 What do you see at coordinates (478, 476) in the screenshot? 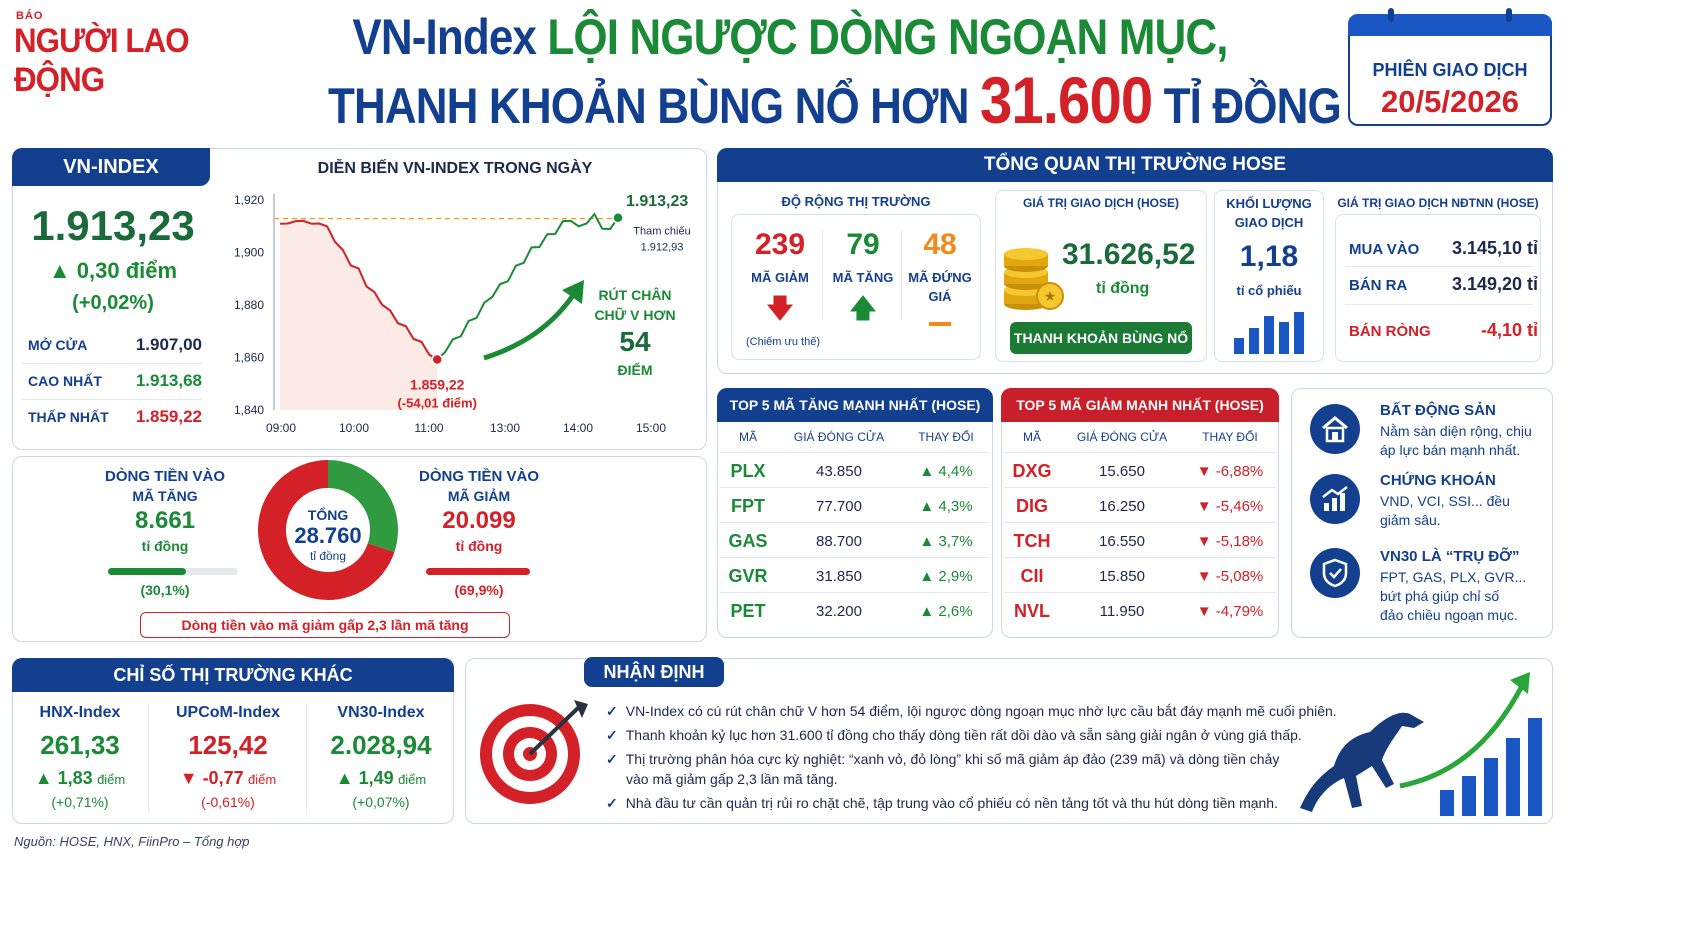
I see `flow-down-l1: DÒNG TIỀN VÀO` at bounding box center [478, 476].